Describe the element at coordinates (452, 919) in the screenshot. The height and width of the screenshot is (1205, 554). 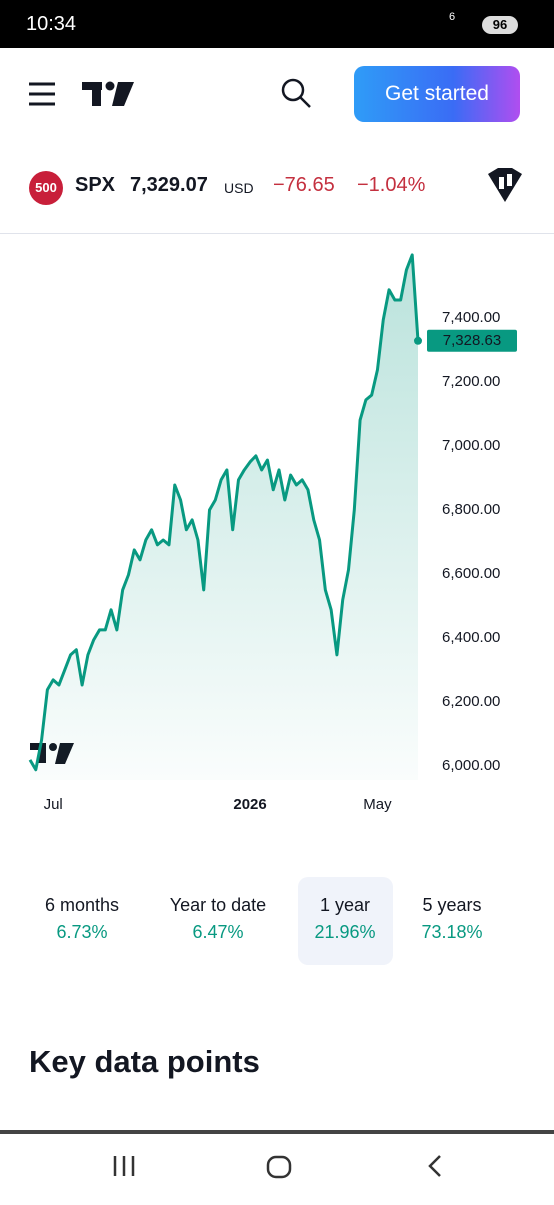
I see `period-tab: 5 years 73.18%` at that location.